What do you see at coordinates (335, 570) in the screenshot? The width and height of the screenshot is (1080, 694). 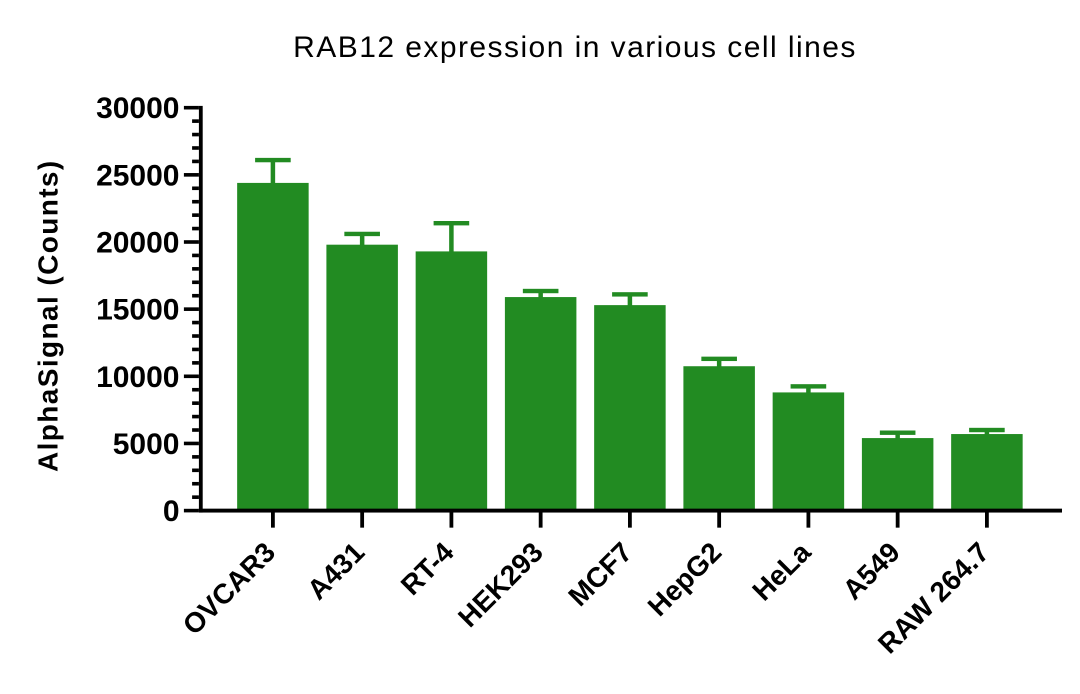 I see `x-tick-label-A431: A431` at bounding box center [335, 570].